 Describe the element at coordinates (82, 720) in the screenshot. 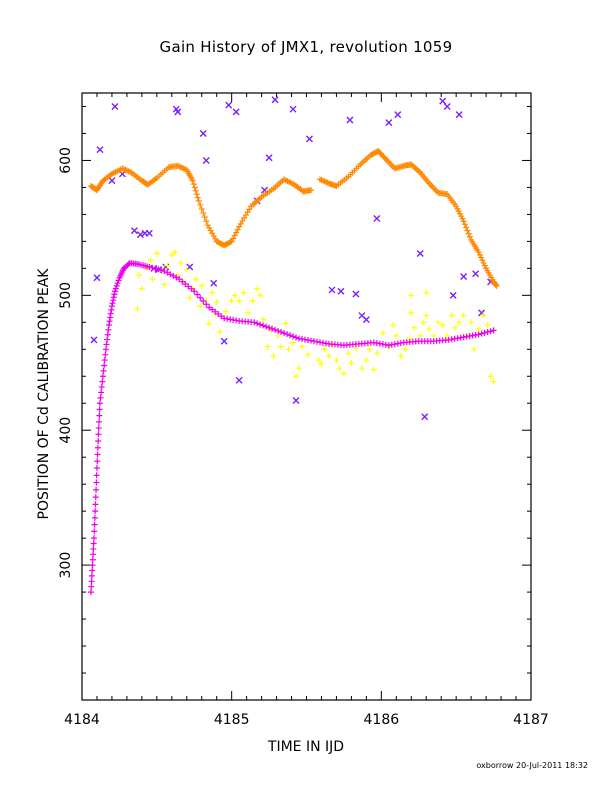

I see `x-tick-label: 4184` at that location.